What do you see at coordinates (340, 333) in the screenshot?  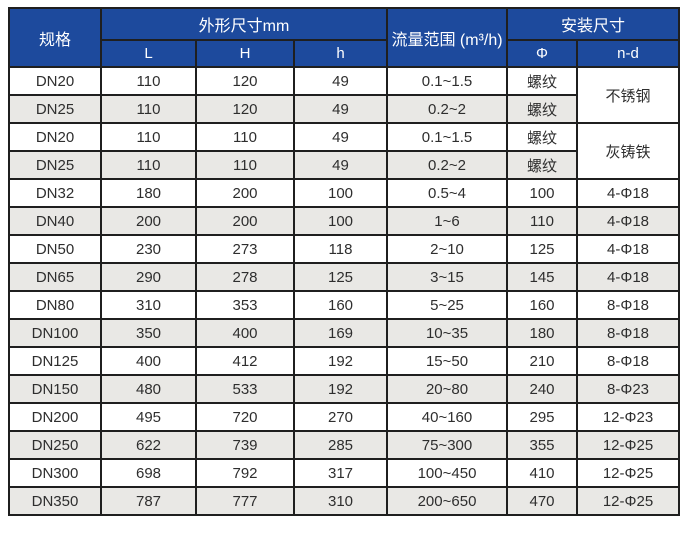 I see `dim-h-cell: 169` at bounding box center [340, 333].